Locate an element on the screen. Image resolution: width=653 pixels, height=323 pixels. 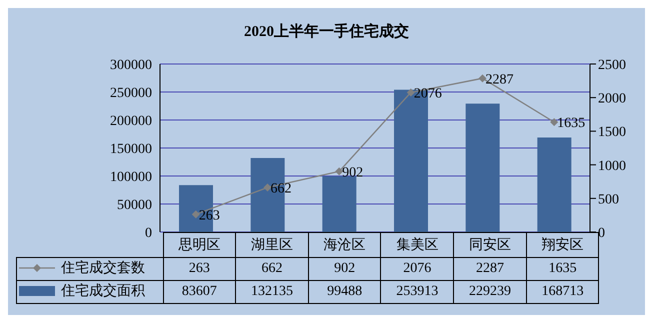
y-tick-label: 0 is located at coordinates (148, 233).